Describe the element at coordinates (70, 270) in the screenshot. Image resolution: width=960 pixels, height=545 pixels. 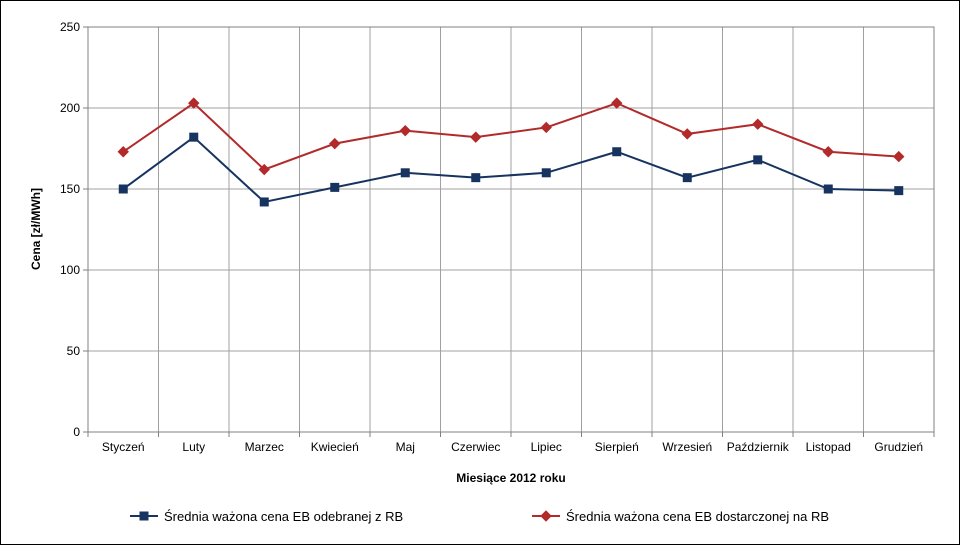
I see `y-tick-label: 100` at that location.